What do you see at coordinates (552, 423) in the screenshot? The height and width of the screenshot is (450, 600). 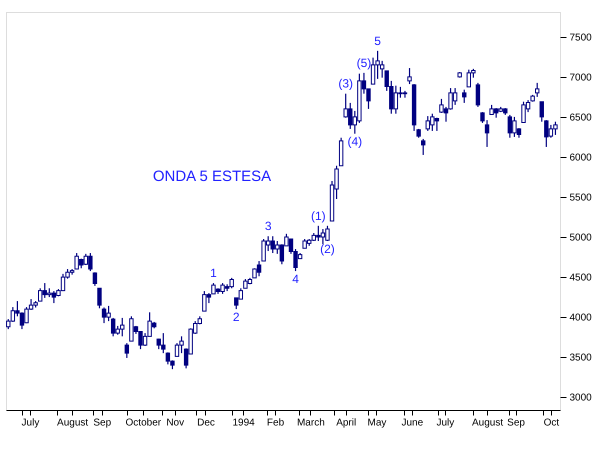 I see `x-tick-label: Oct` at bounding box center [552, 423].